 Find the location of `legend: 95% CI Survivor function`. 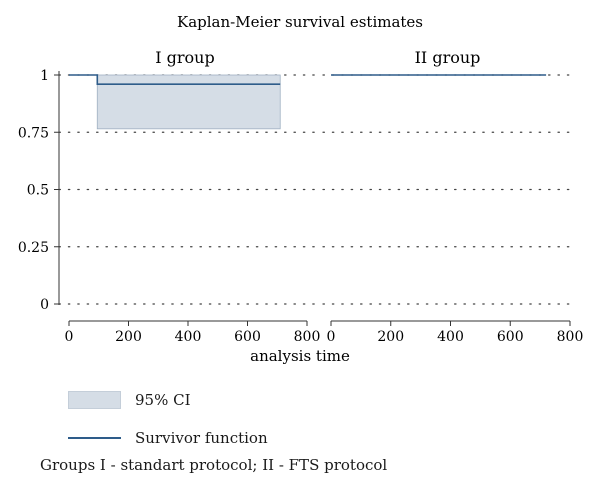

legend: 95% CI Survivor function is located at coordinates (168, 426).